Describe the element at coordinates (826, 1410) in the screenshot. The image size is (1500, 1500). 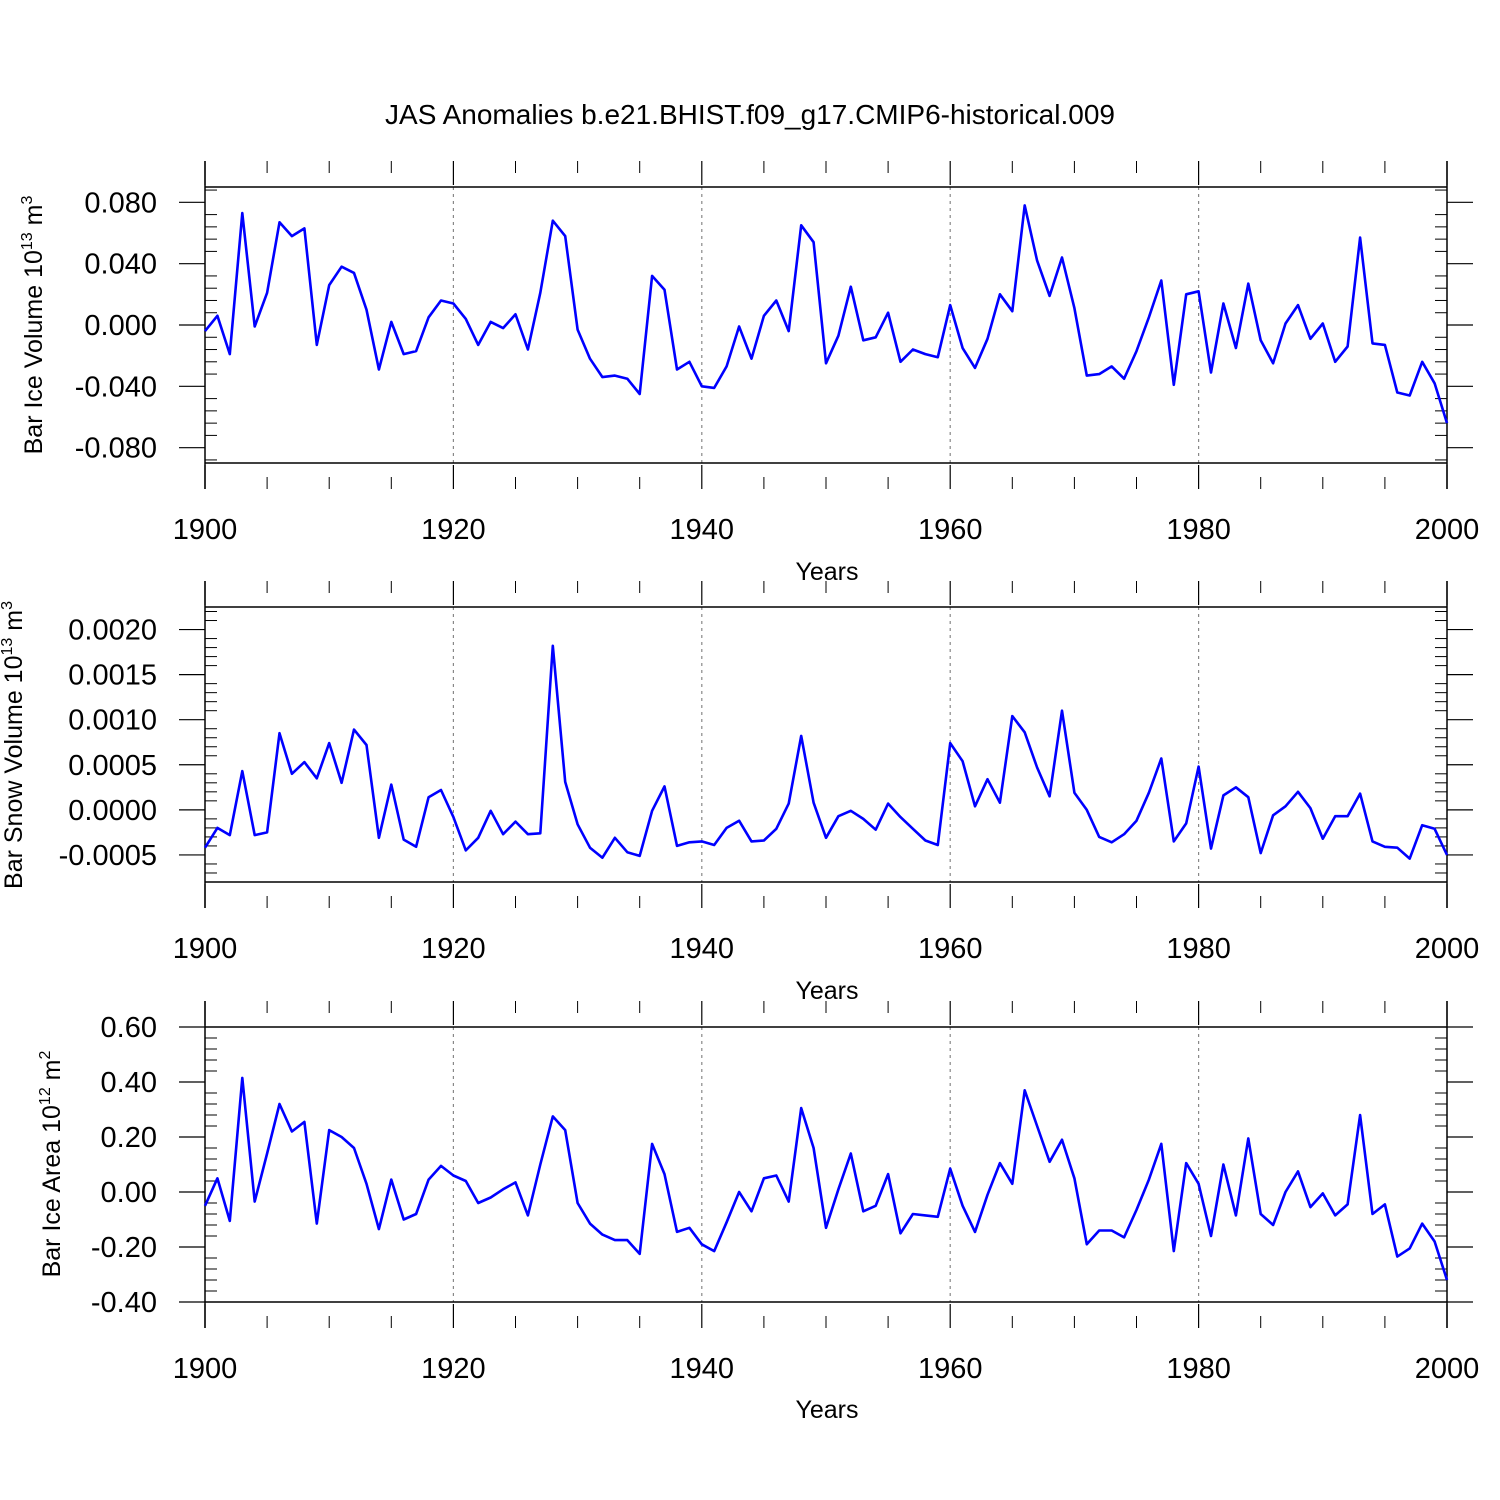
I see `panel-ice-area-xlabel: Years` at that location.